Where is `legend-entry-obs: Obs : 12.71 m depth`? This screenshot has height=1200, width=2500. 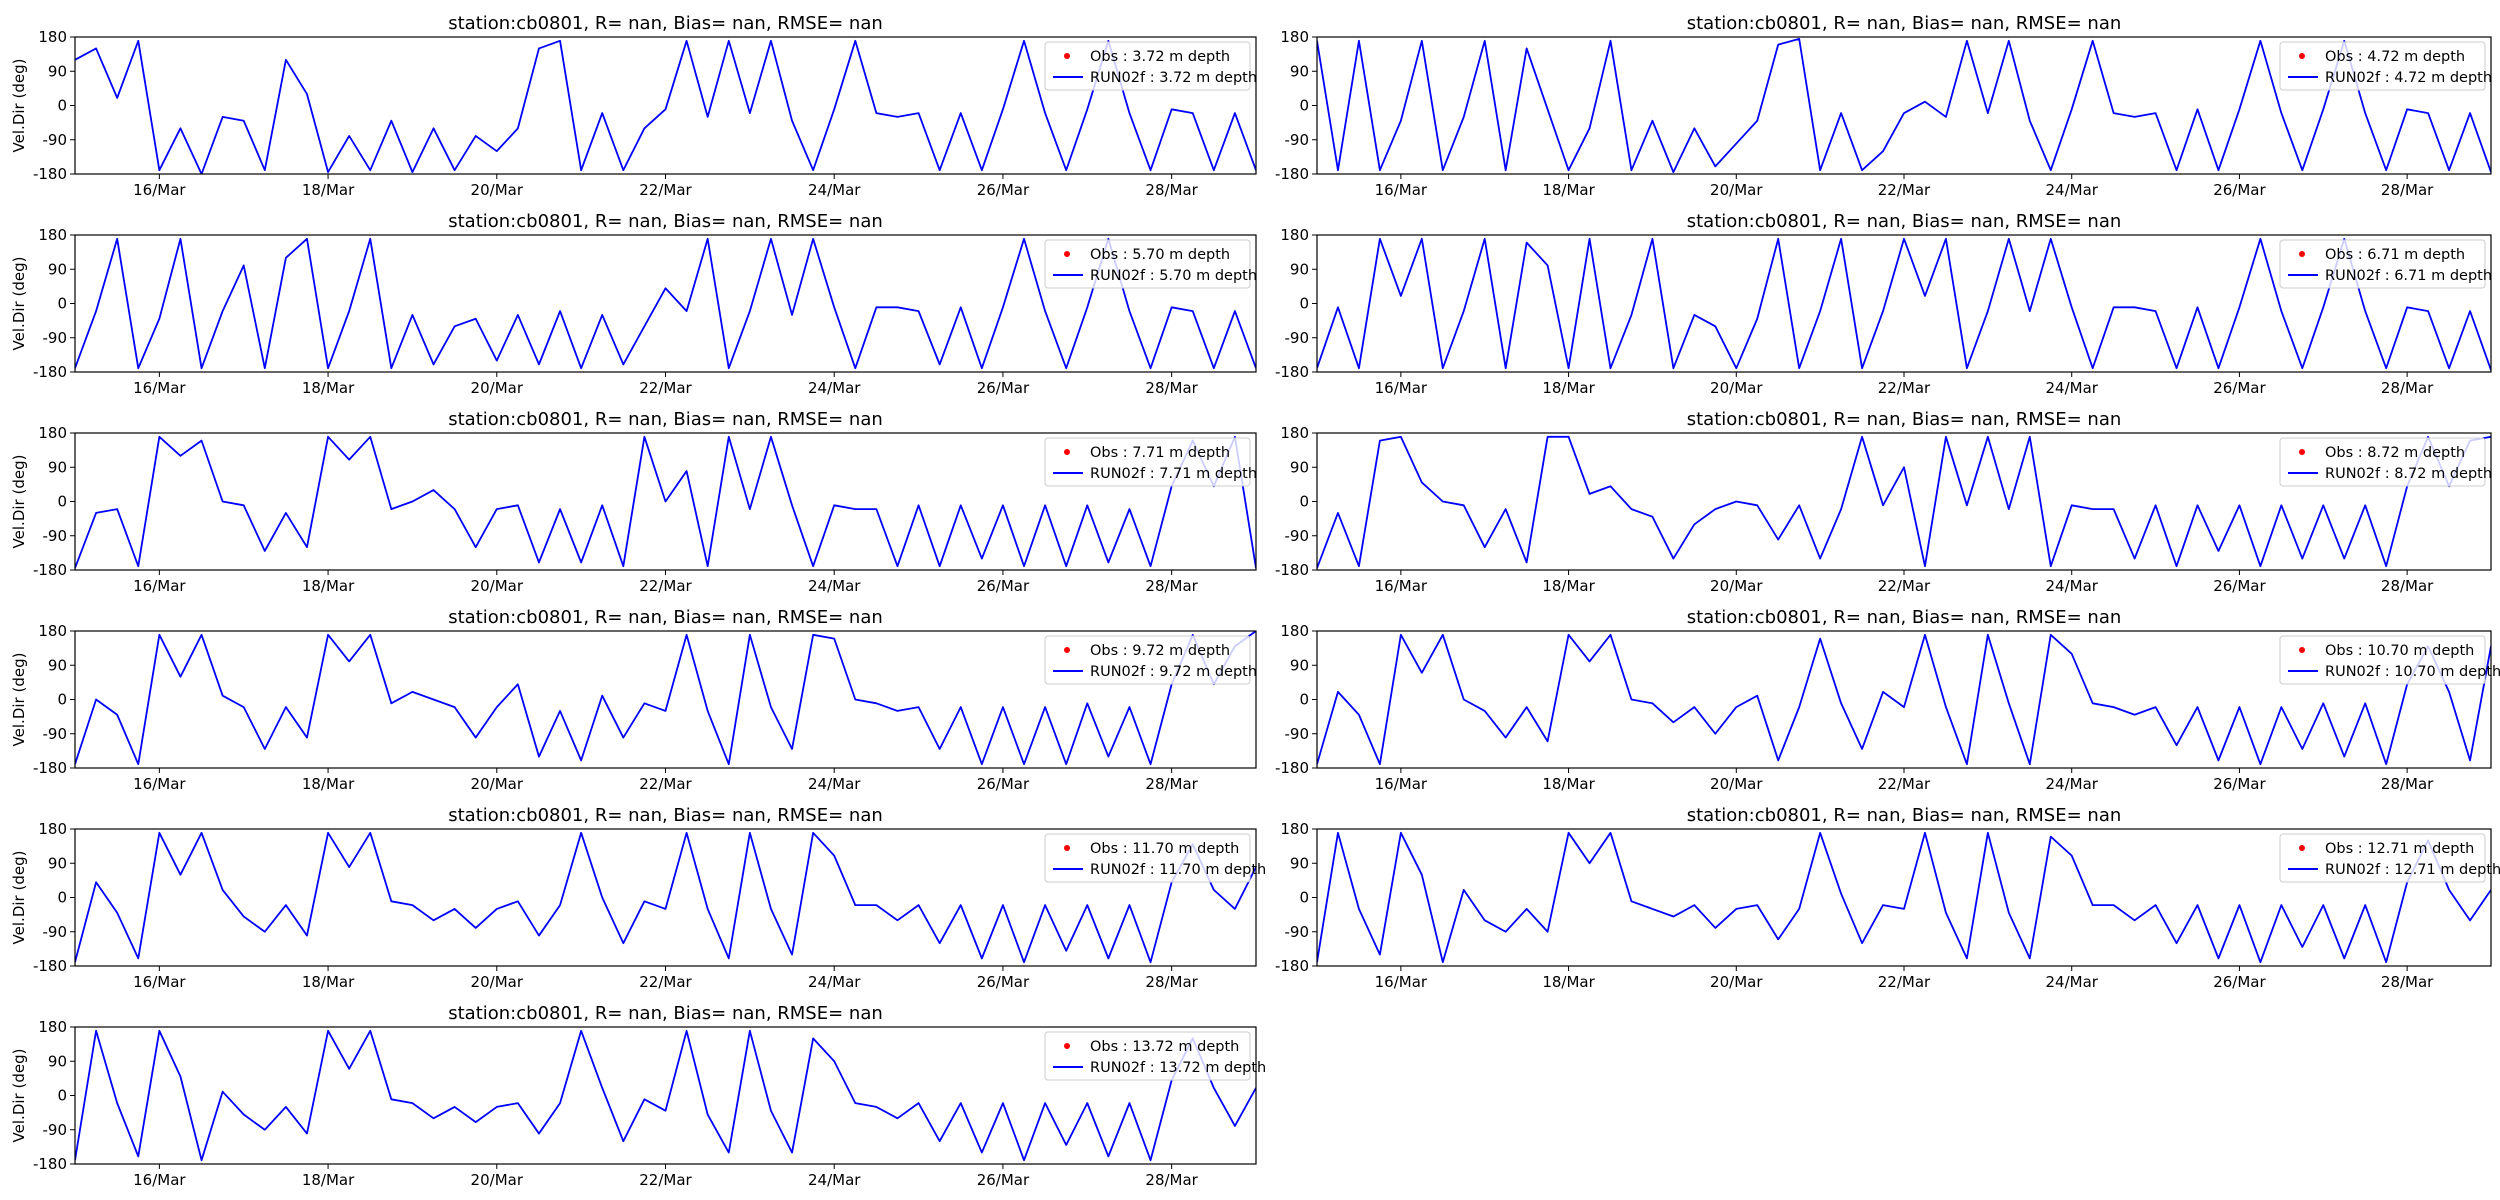 legend-entry-obs: Obs : 12.71 m depth is located at coordinates (2399, 849).